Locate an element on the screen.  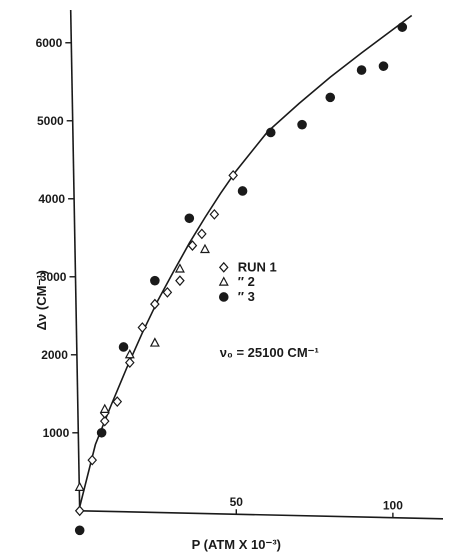
y-axis-line is located at coordinates (75, 260).